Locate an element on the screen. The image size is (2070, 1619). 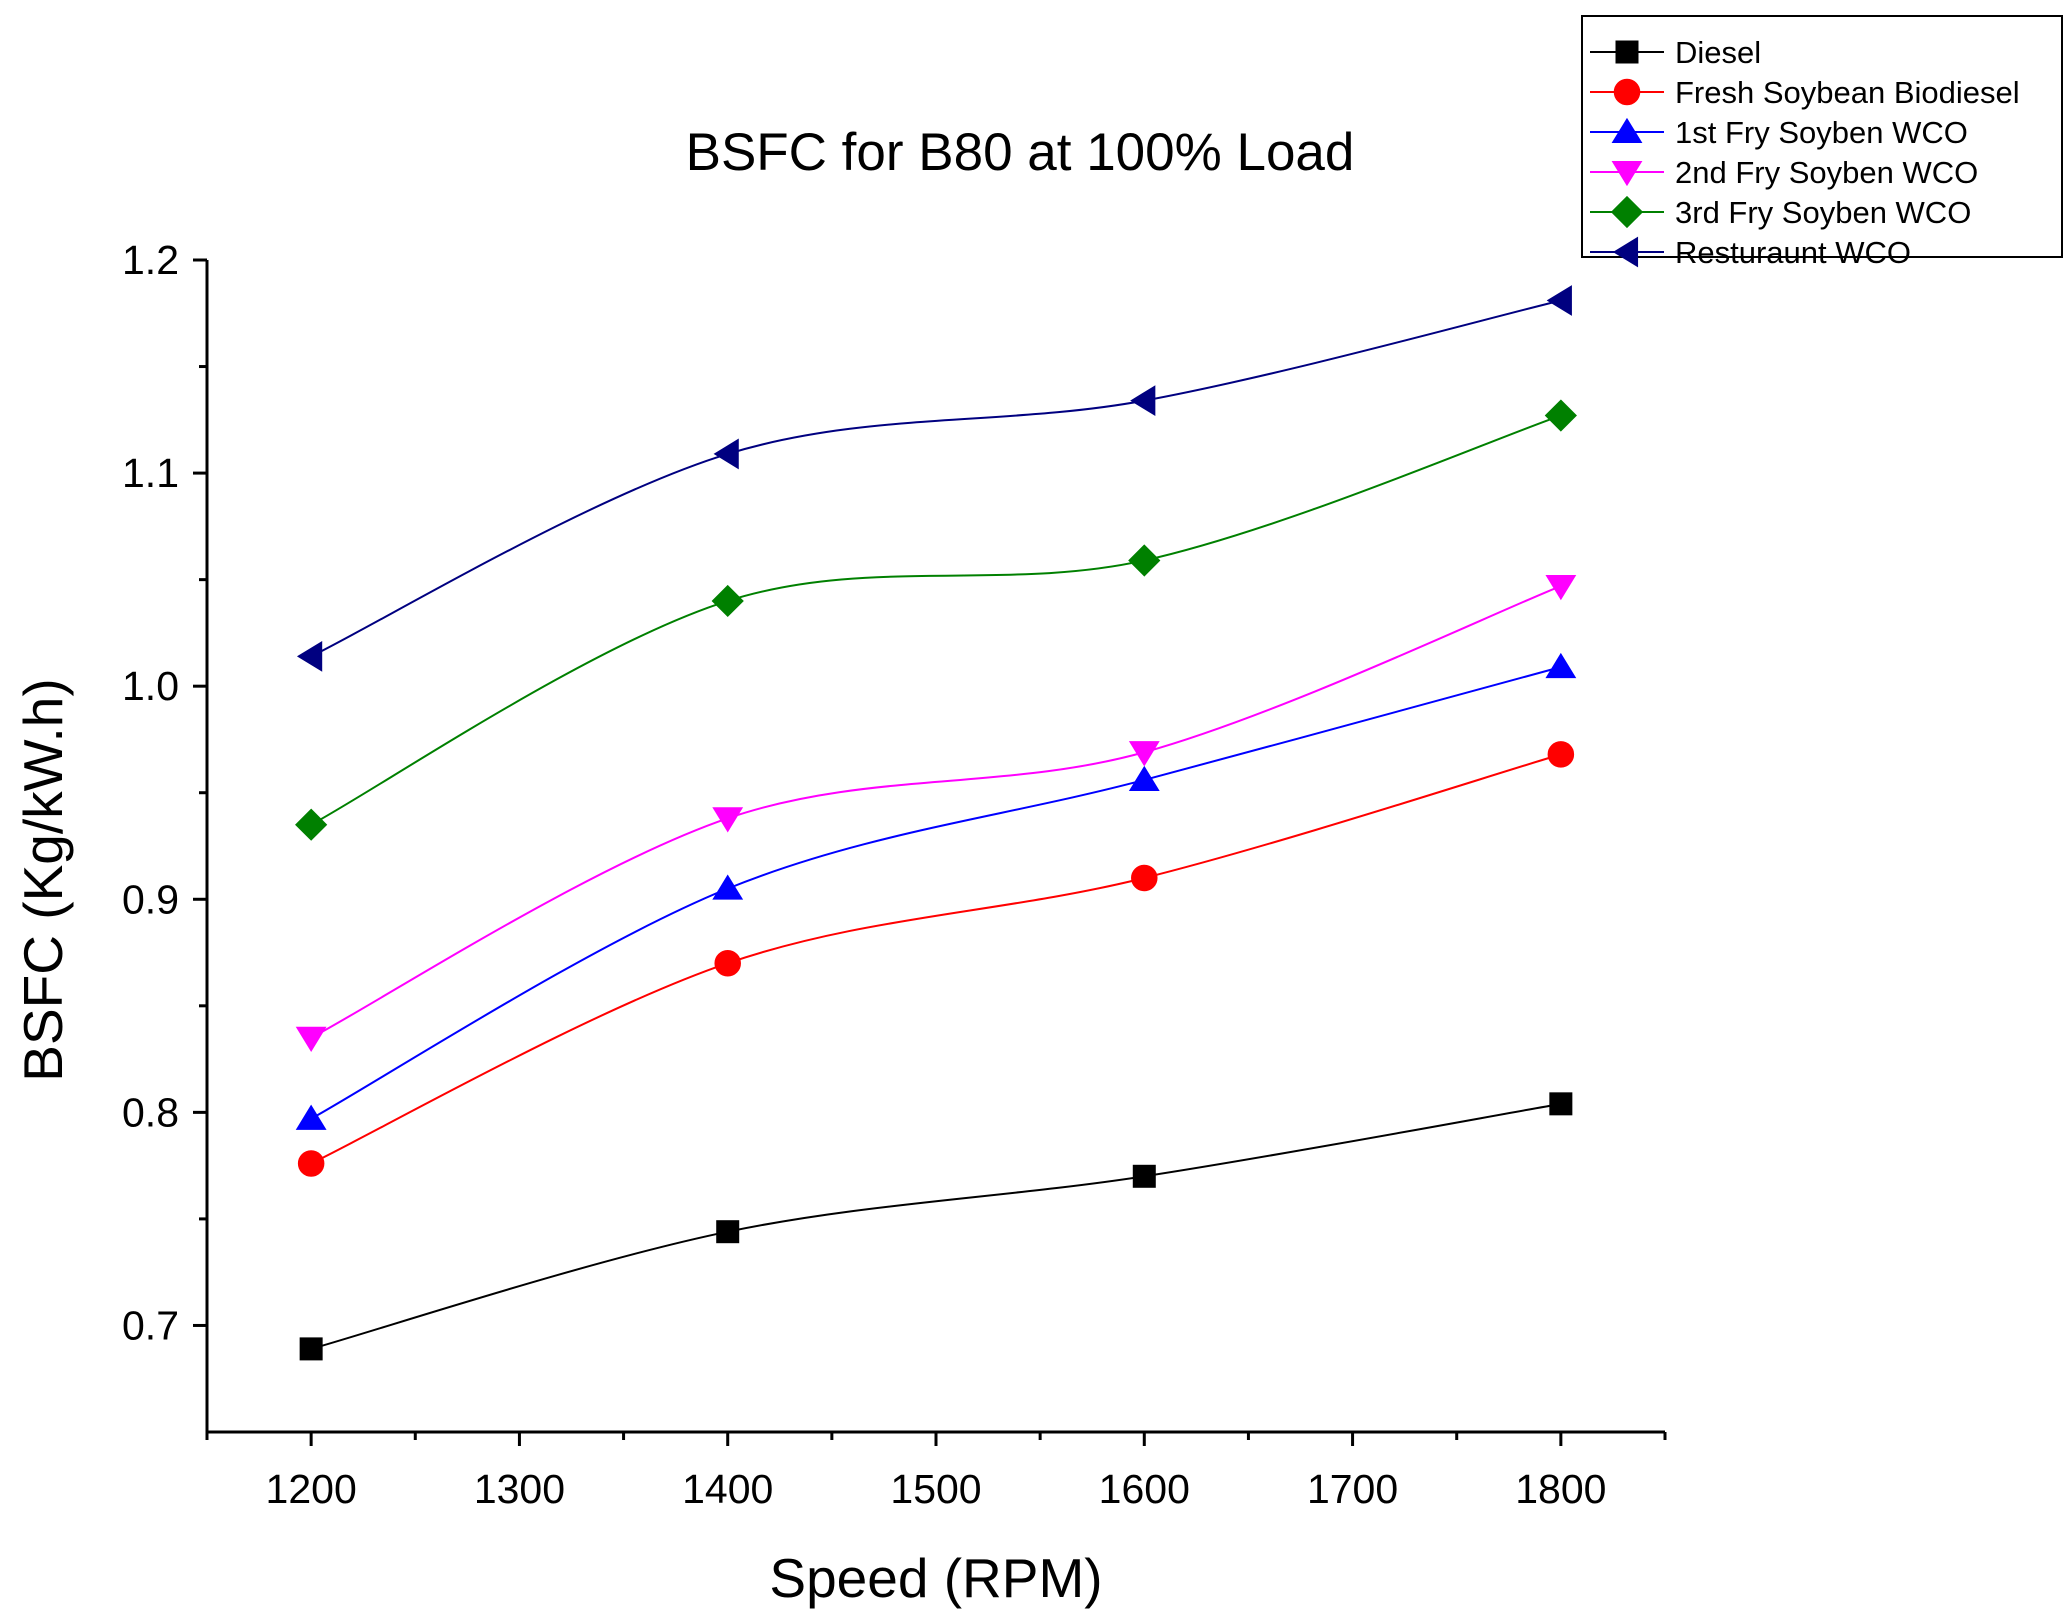
series-resturaunt-wco is located at coordinates (934, 478).